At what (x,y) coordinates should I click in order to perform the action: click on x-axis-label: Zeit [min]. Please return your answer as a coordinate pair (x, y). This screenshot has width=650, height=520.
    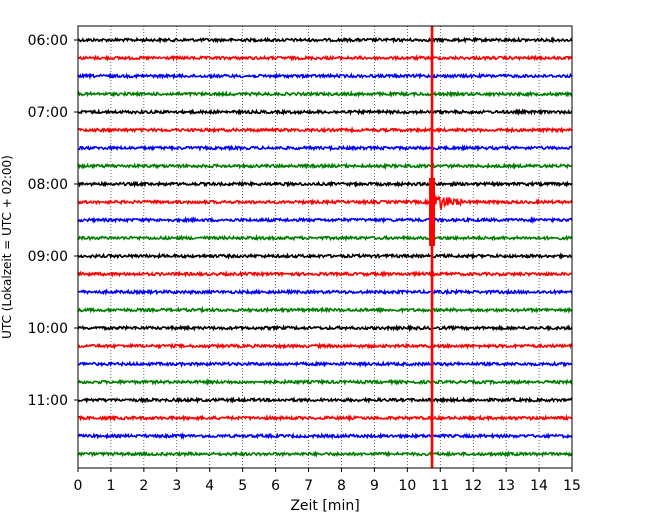
    Looking at the image, I should click on (324, 506).